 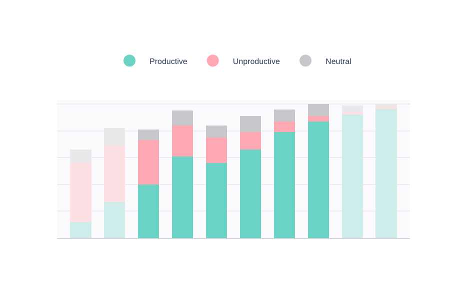 I want to click on legend-label: Productive, so click(x=169, y=61).